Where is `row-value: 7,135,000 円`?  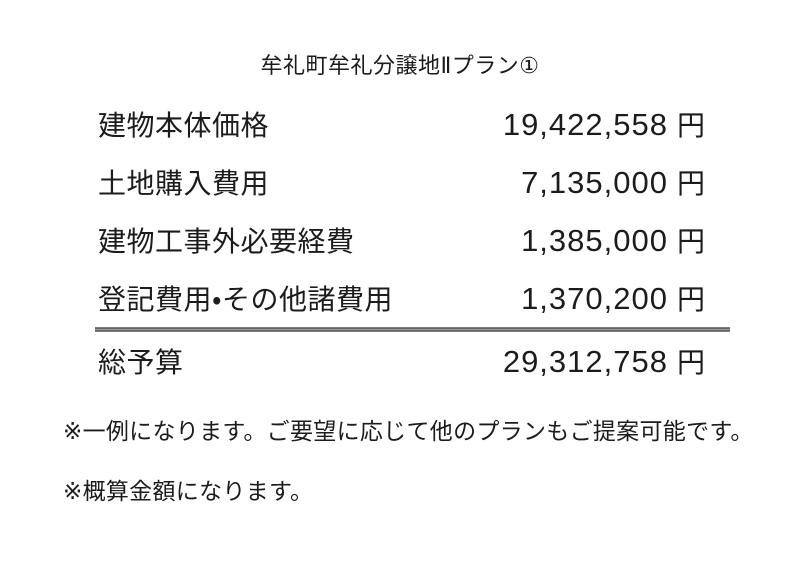 row-value: 7,135,000 円 is located at coordinates (613, 182).